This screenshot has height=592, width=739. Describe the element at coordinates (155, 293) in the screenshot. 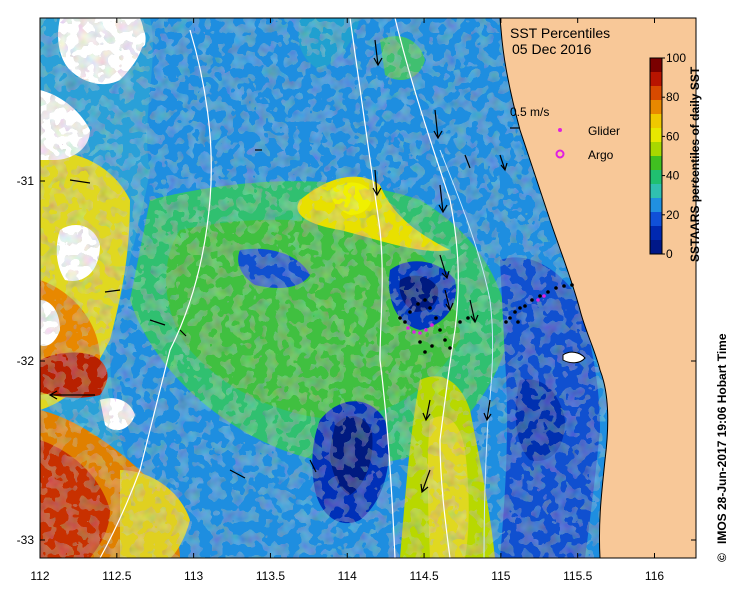

I see `bathymetry-contour` at that location.